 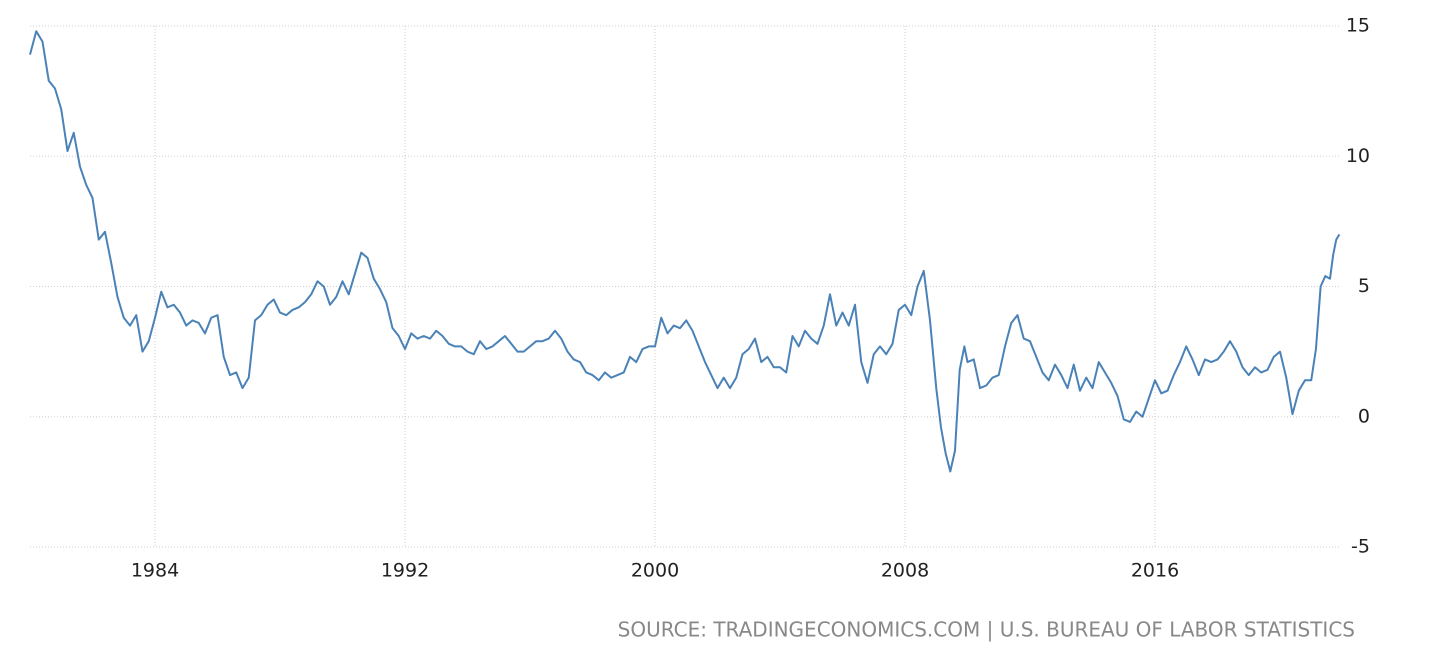 I want to click on x-tick-label: 1992, so click(x=405, y=571).